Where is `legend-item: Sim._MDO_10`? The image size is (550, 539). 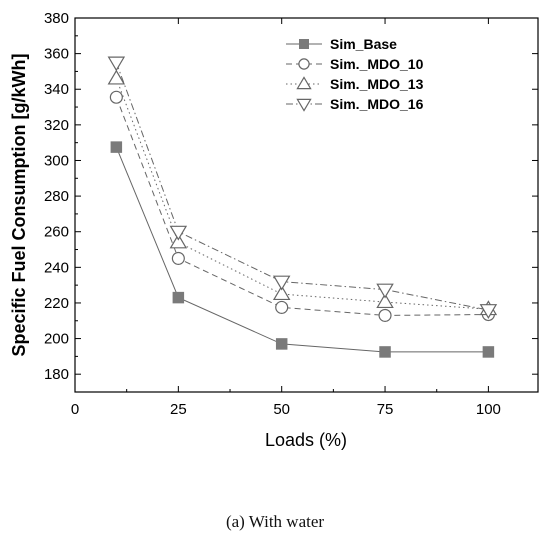
legend-item: Sim._MDO_10 is located at coordinates (355, 64).